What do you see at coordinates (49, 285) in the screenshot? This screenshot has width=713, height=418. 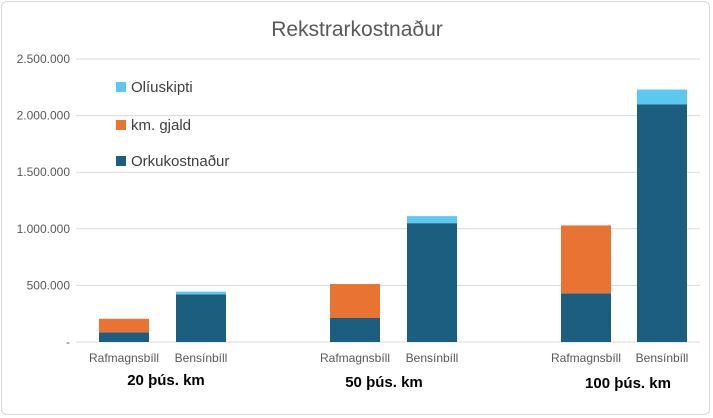 I see `y-tick-label: 500.000` at bounding box center [49, 285].